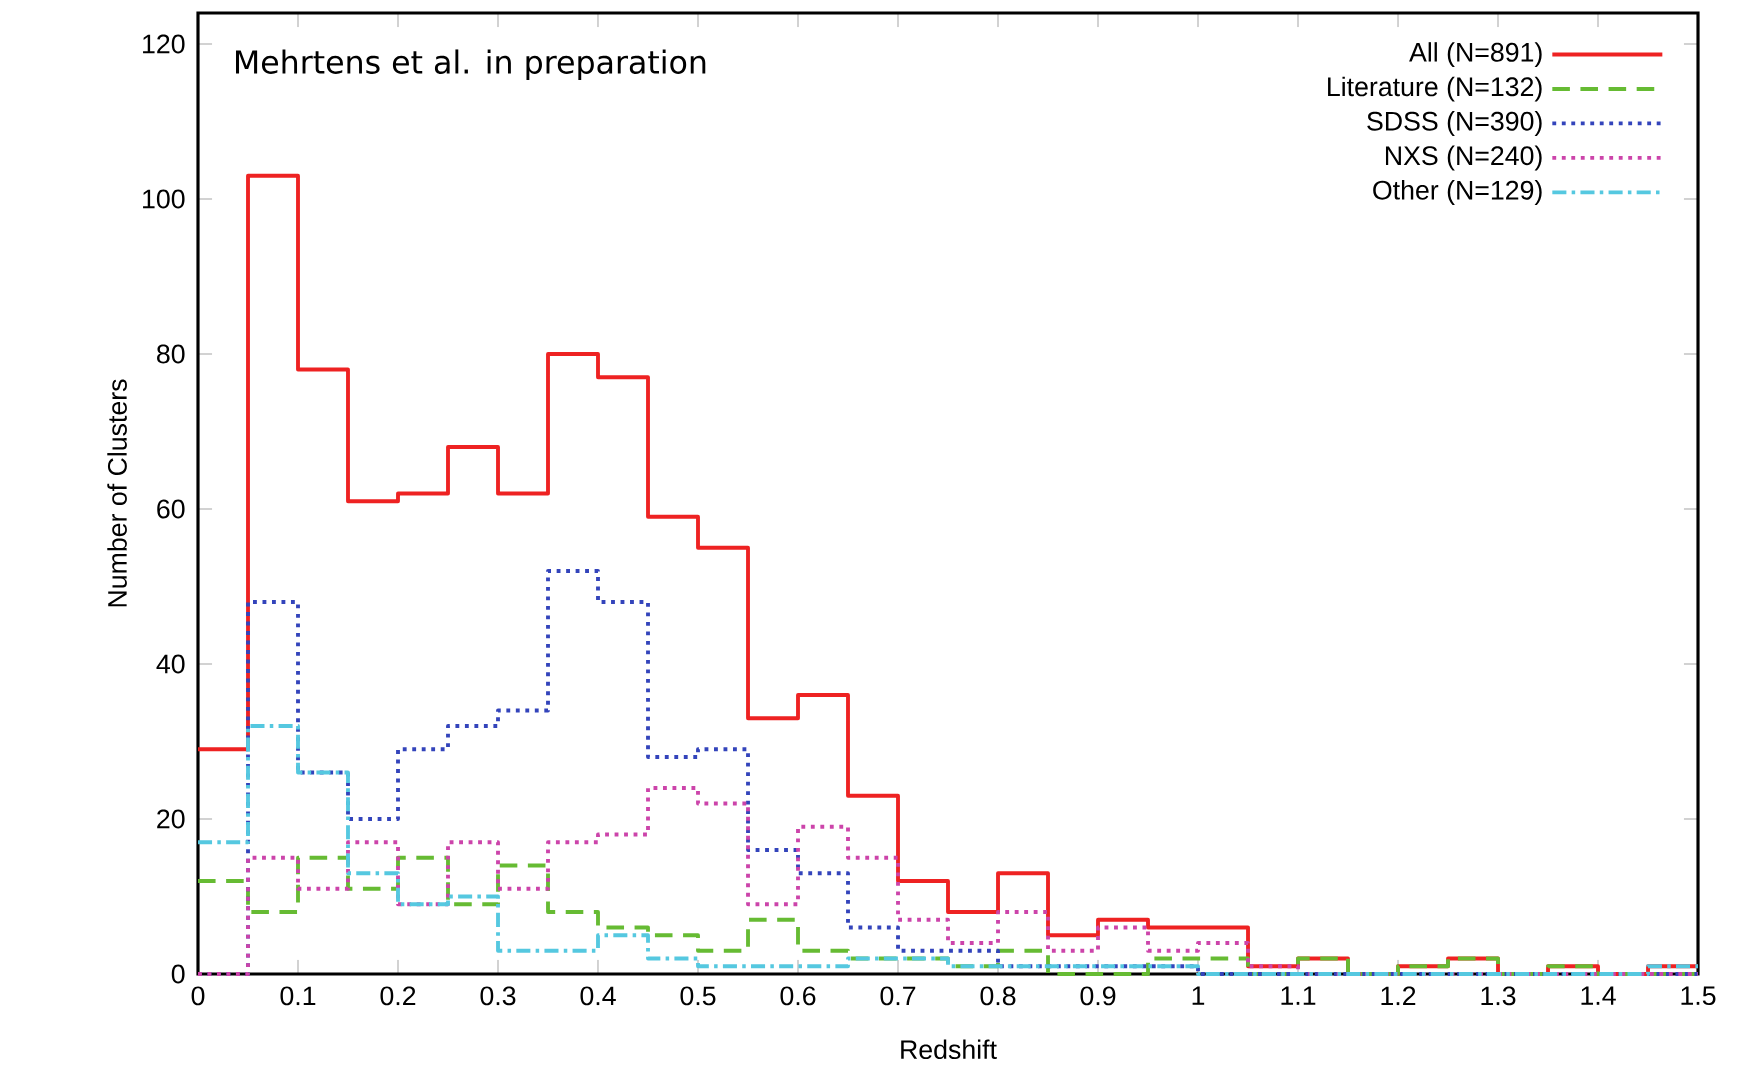  I want to click on x-tick-label: 0.5, so click(698, 996).